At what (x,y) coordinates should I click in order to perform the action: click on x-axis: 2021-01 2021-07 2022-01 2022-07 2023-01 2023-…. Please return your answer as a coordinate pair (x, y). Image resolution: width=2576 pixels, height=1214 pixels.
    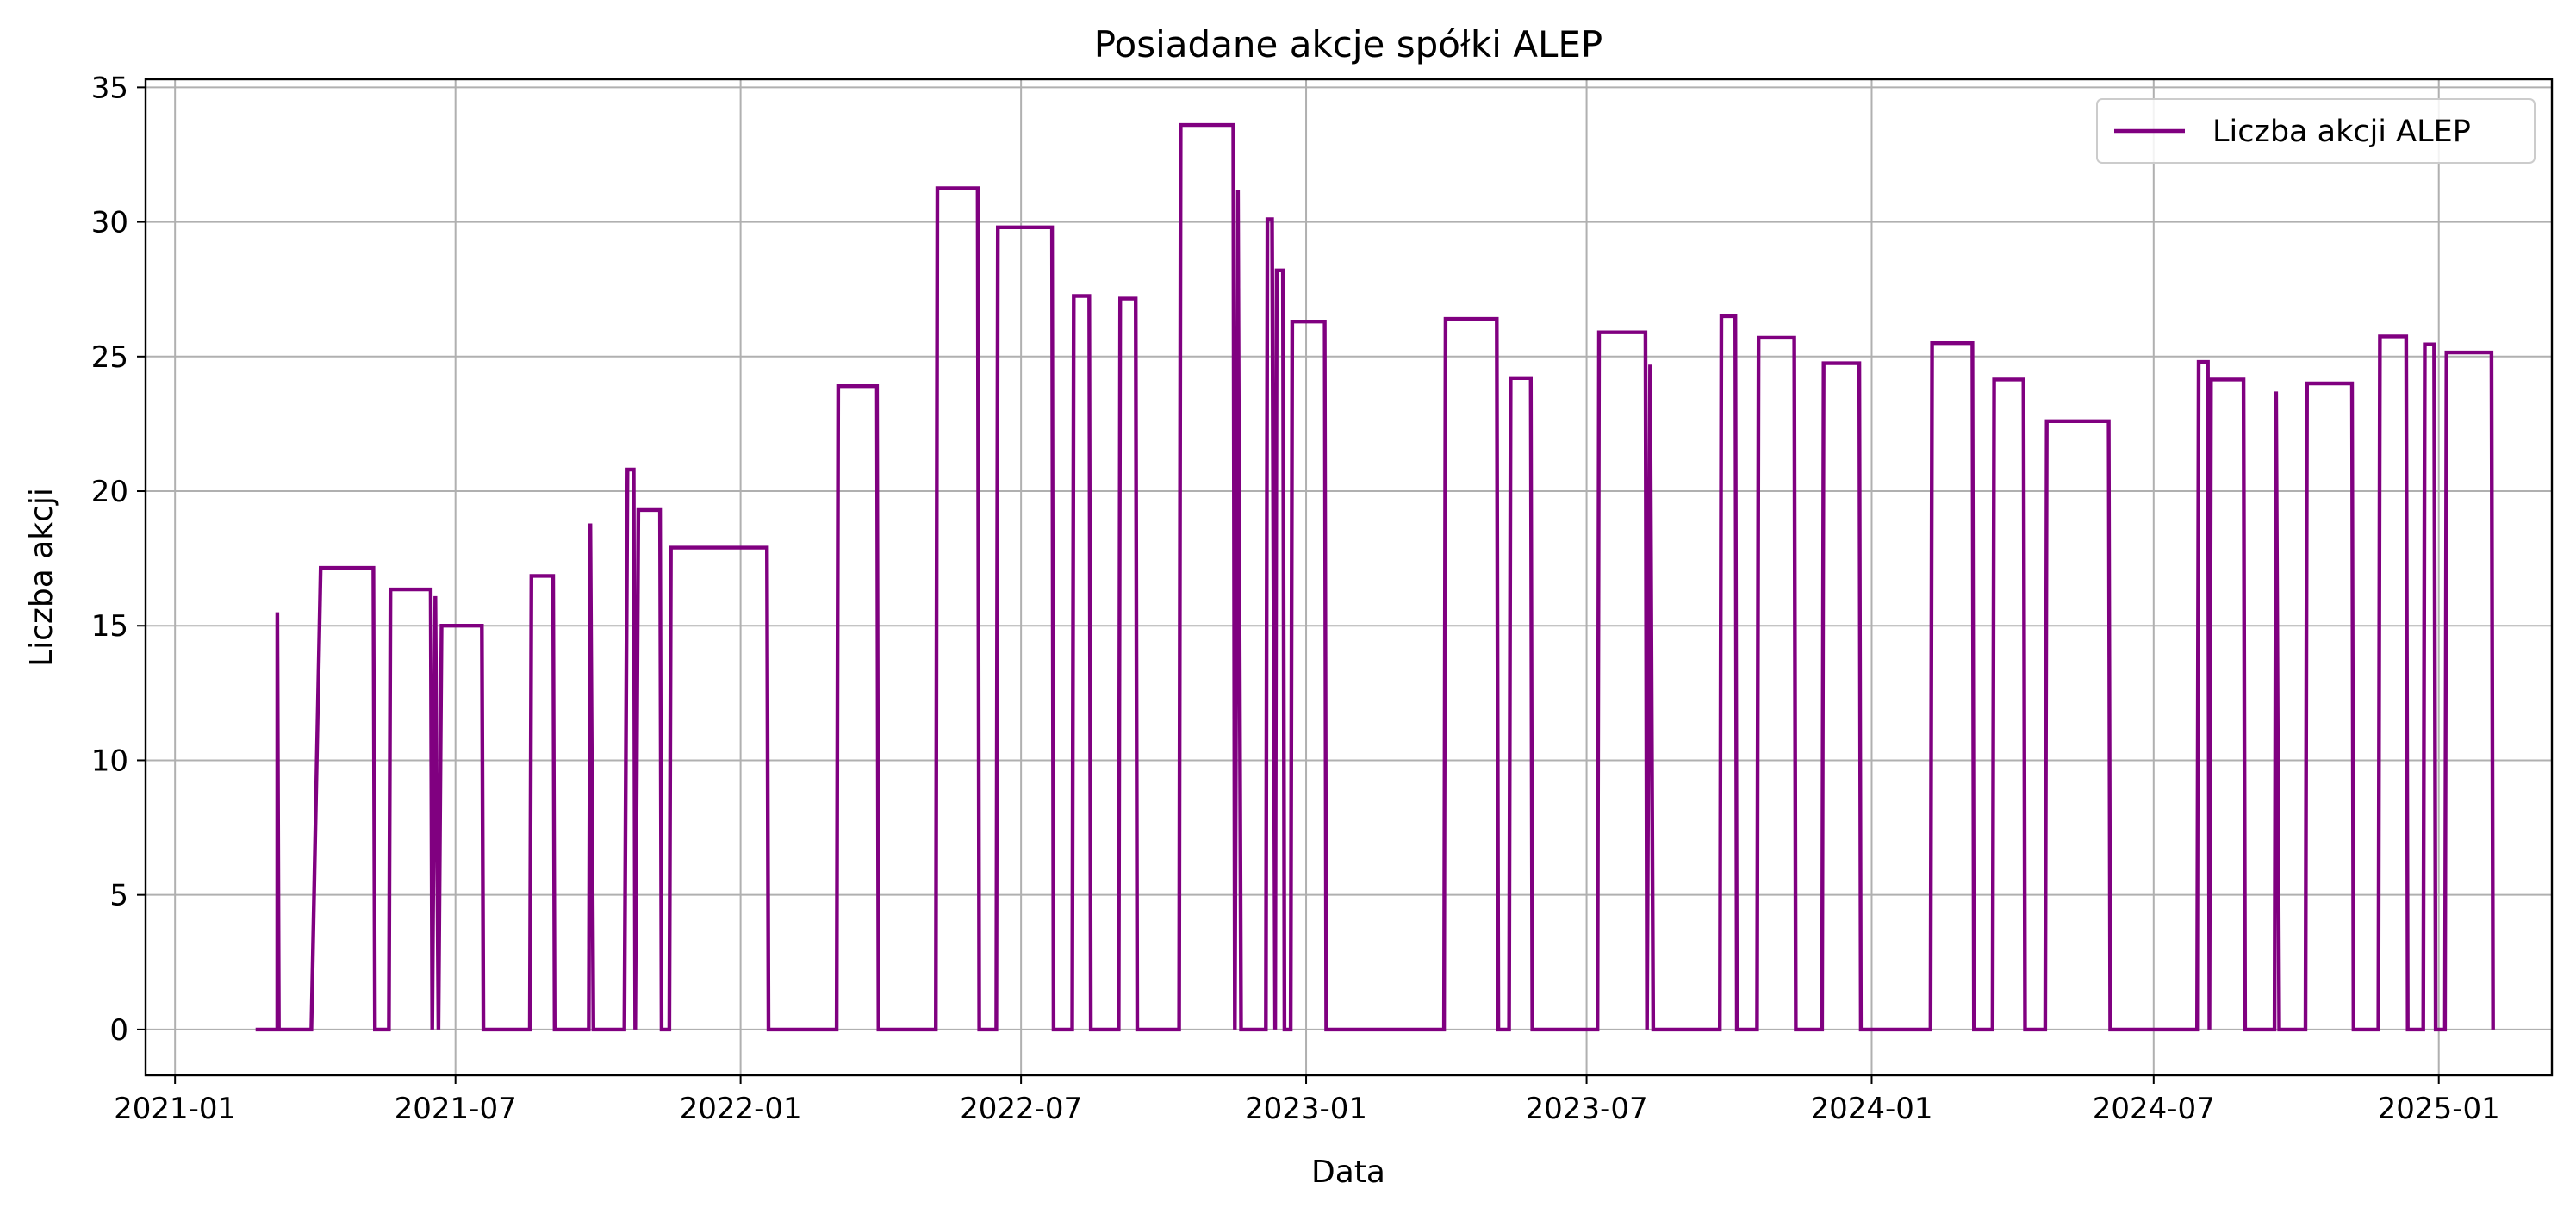
    Looking at the image, I should click on (1307, 1100).